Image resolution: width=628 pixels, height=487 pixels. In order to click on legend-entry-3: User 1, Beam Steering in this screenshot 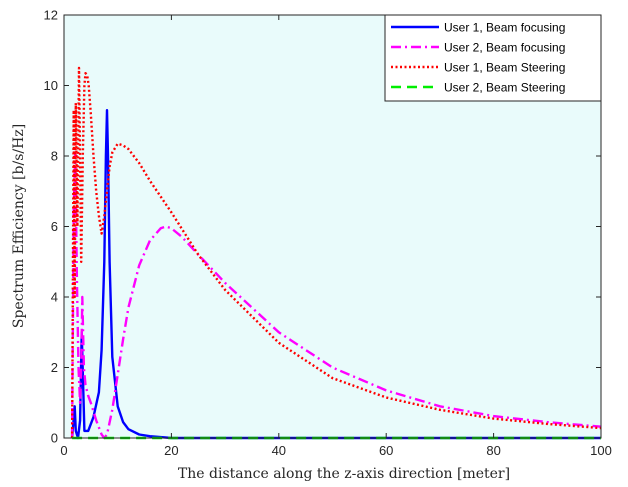, I will do `click(504, 68)`.